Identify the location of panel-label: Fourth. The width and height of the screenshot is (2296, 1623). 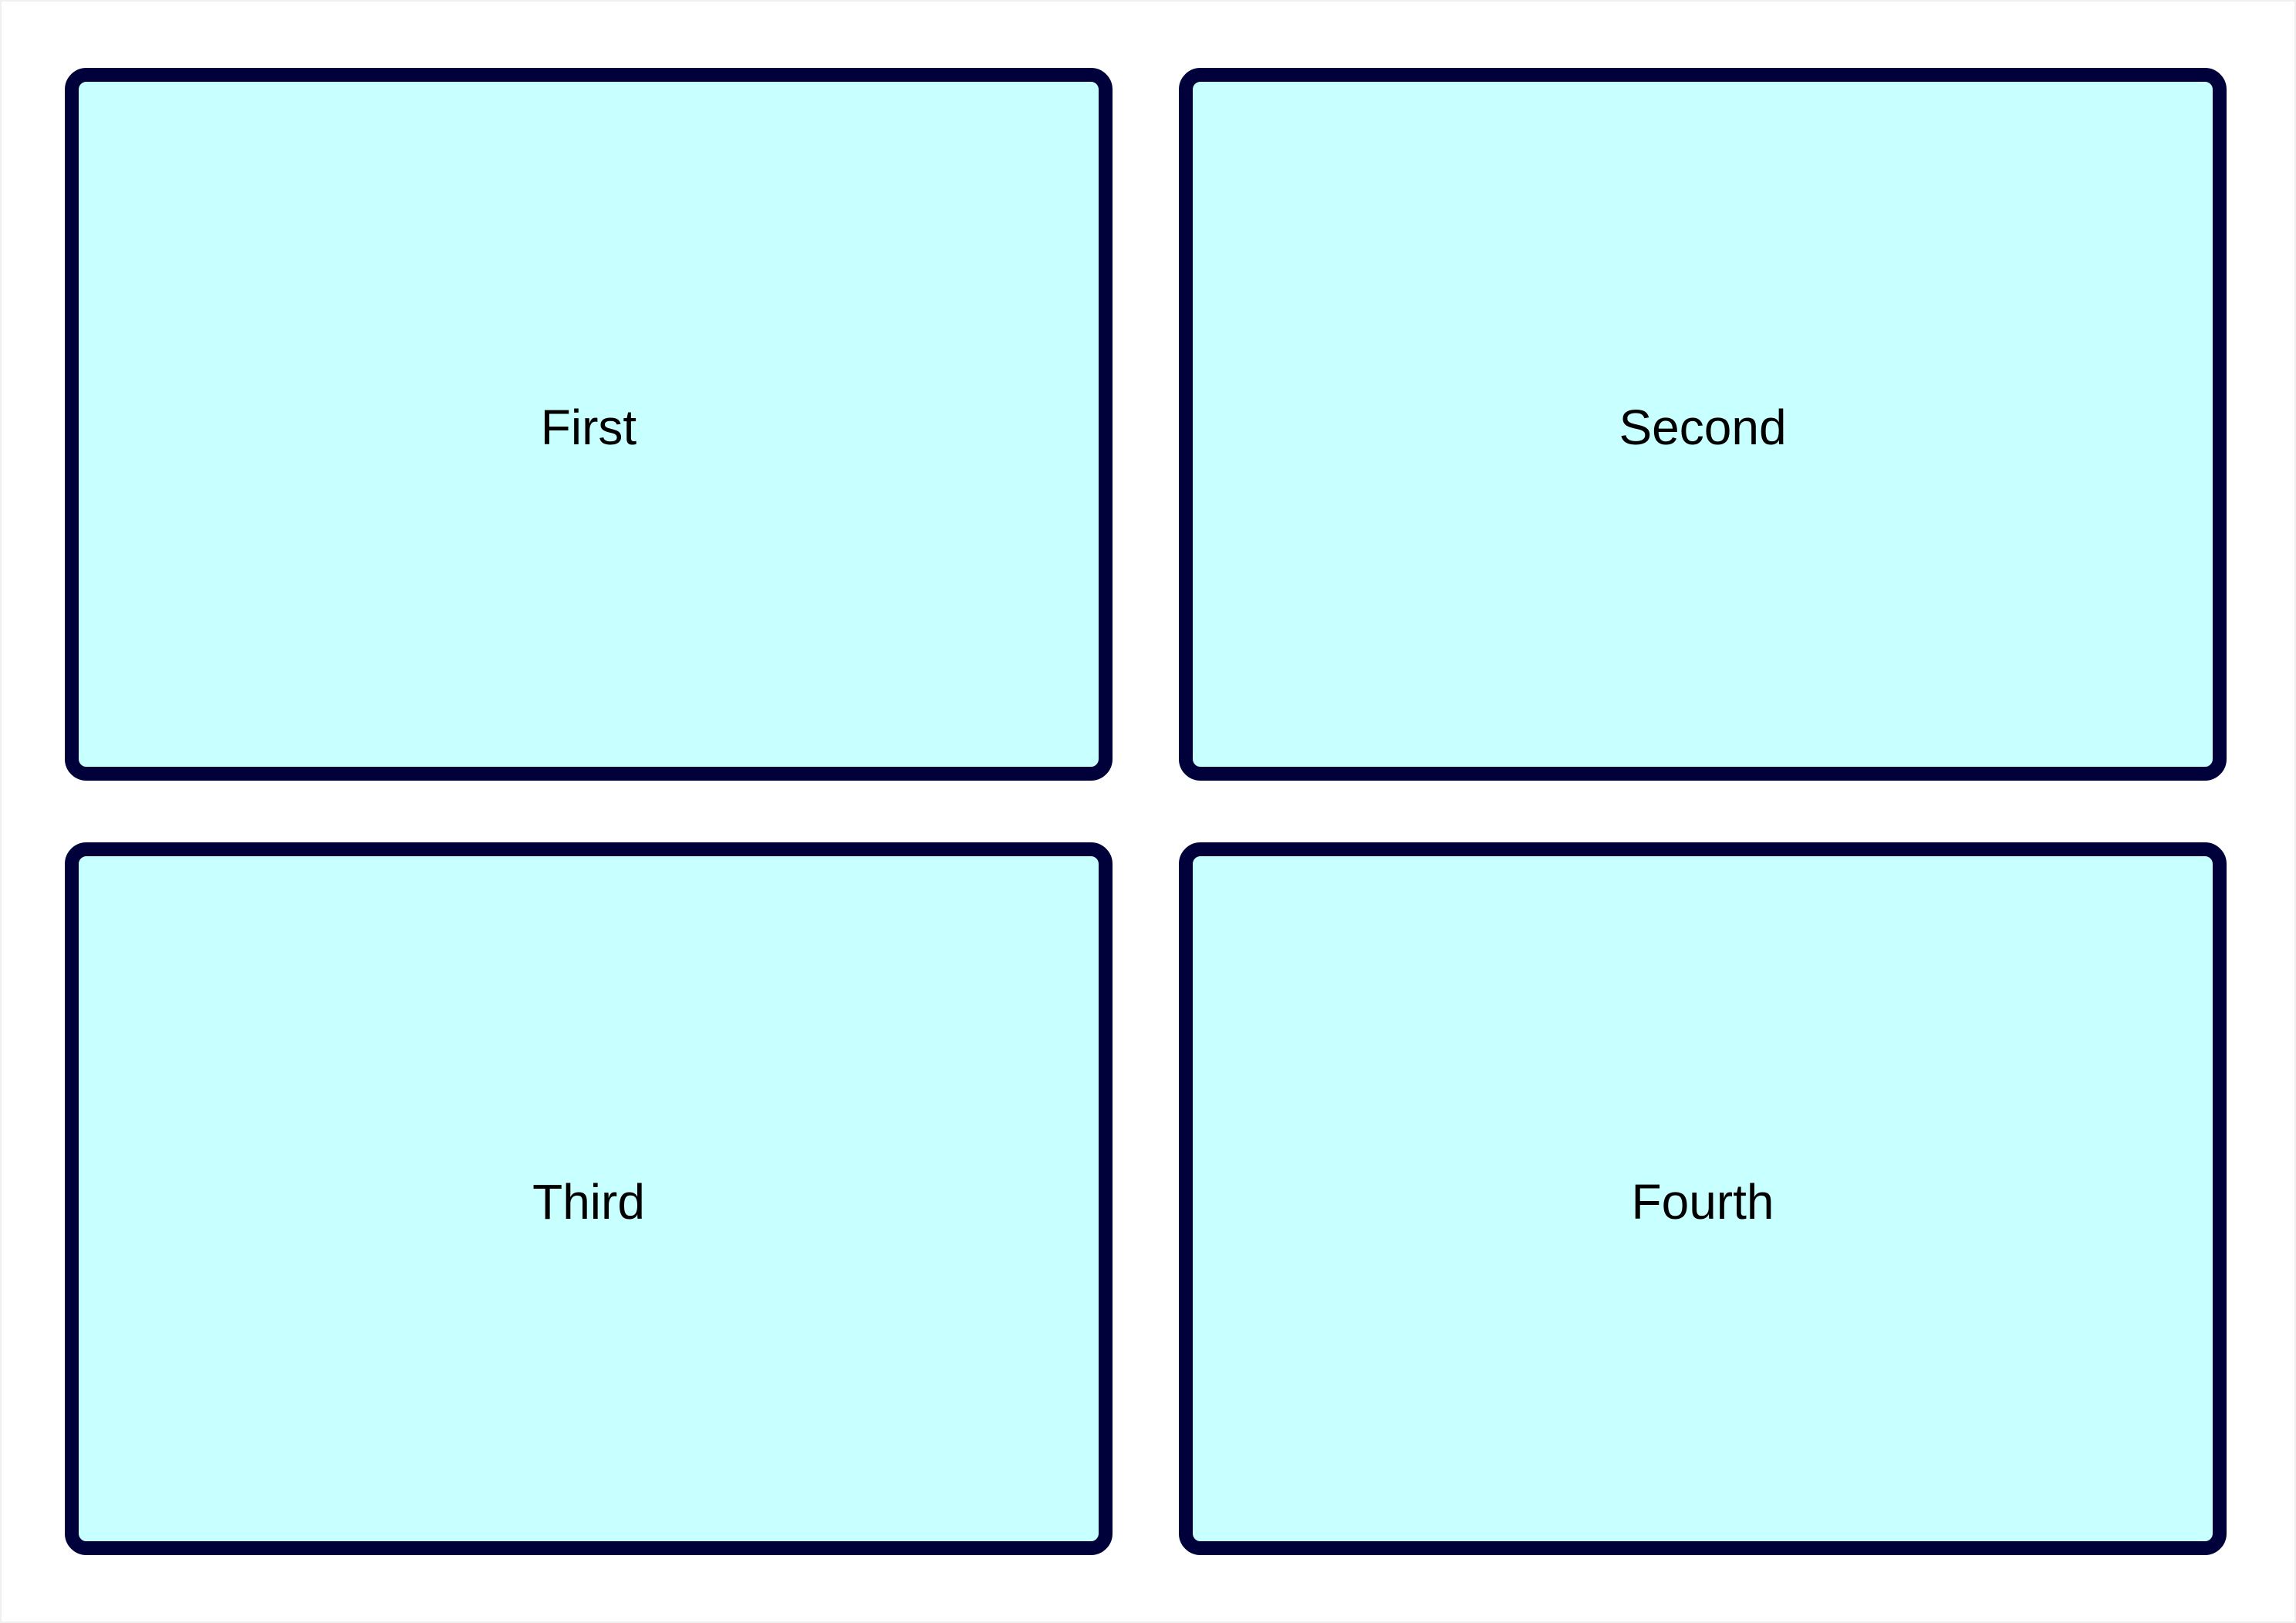
(1702, 1202).